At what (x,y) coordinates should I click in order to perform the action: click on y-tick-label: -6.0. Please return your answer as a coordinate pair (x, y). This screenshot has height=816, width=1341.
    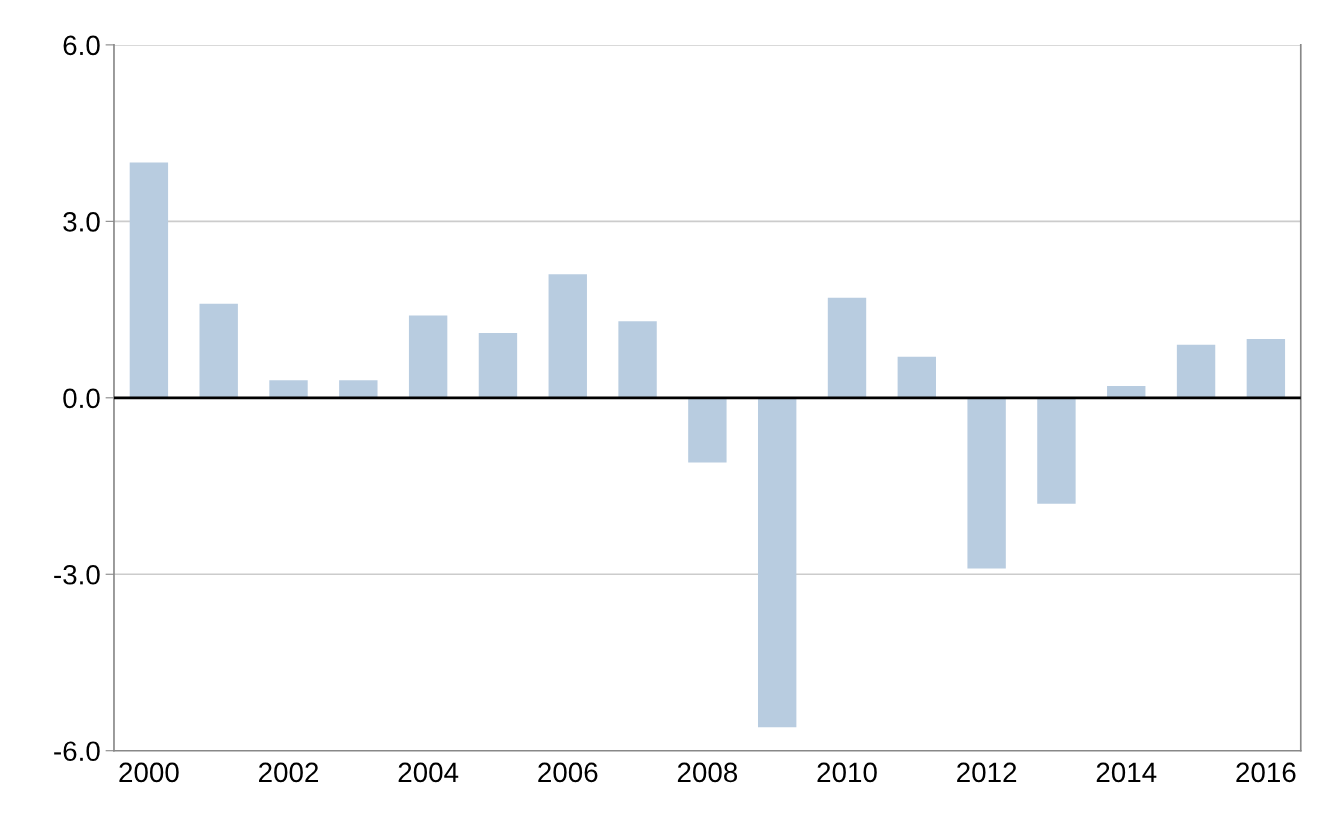
    Looking at the image, I should click on (77, 751).